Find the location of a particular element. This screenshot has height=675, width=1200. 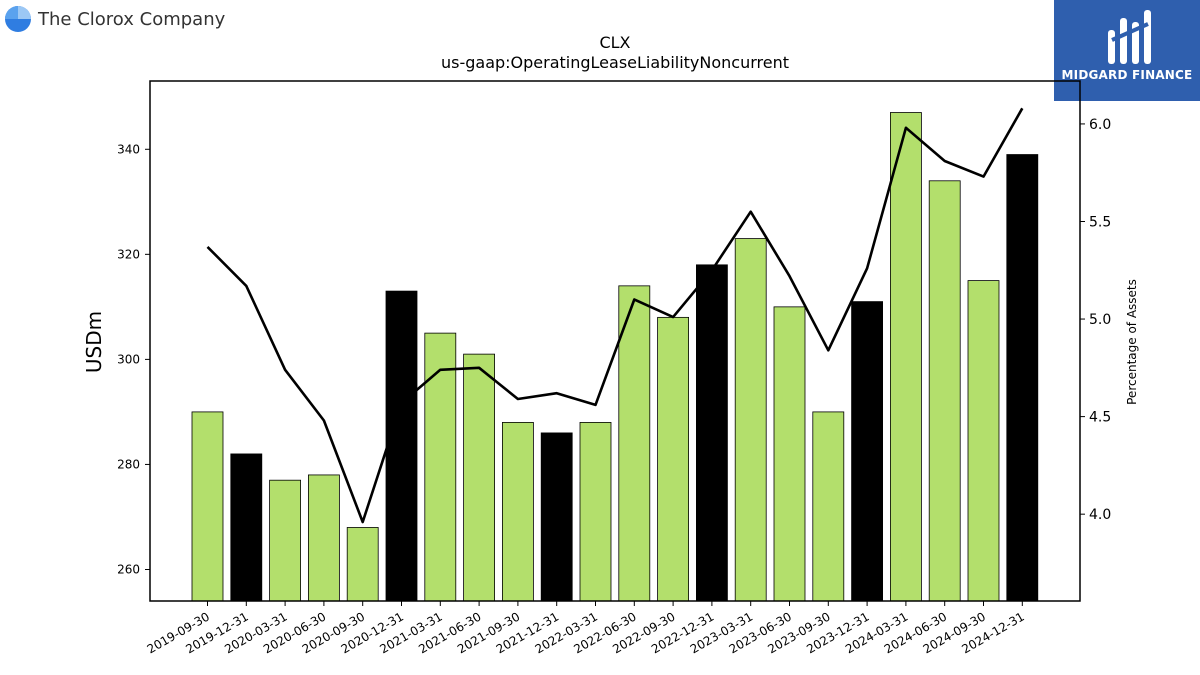

midgard-finance-logo-icon is located at coordinates (1129, 37).